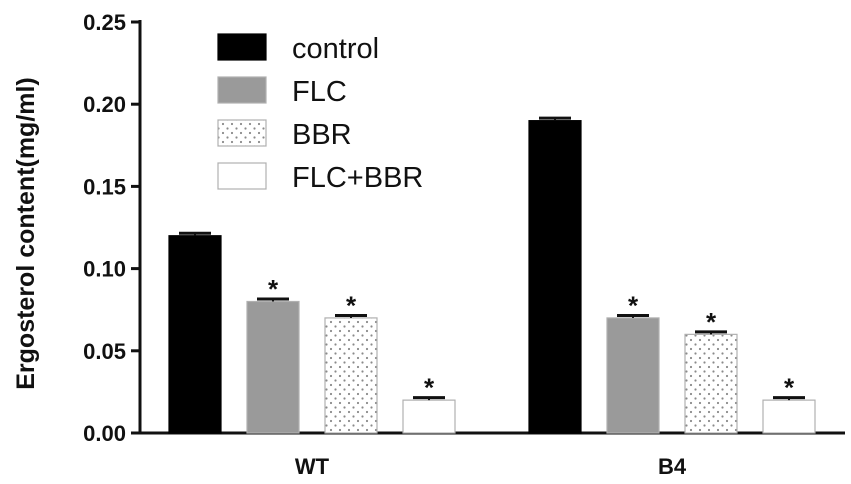 This screenshot has height=484, width=851. I want to click on x-category-label-b4: B4, so click(672, 466).